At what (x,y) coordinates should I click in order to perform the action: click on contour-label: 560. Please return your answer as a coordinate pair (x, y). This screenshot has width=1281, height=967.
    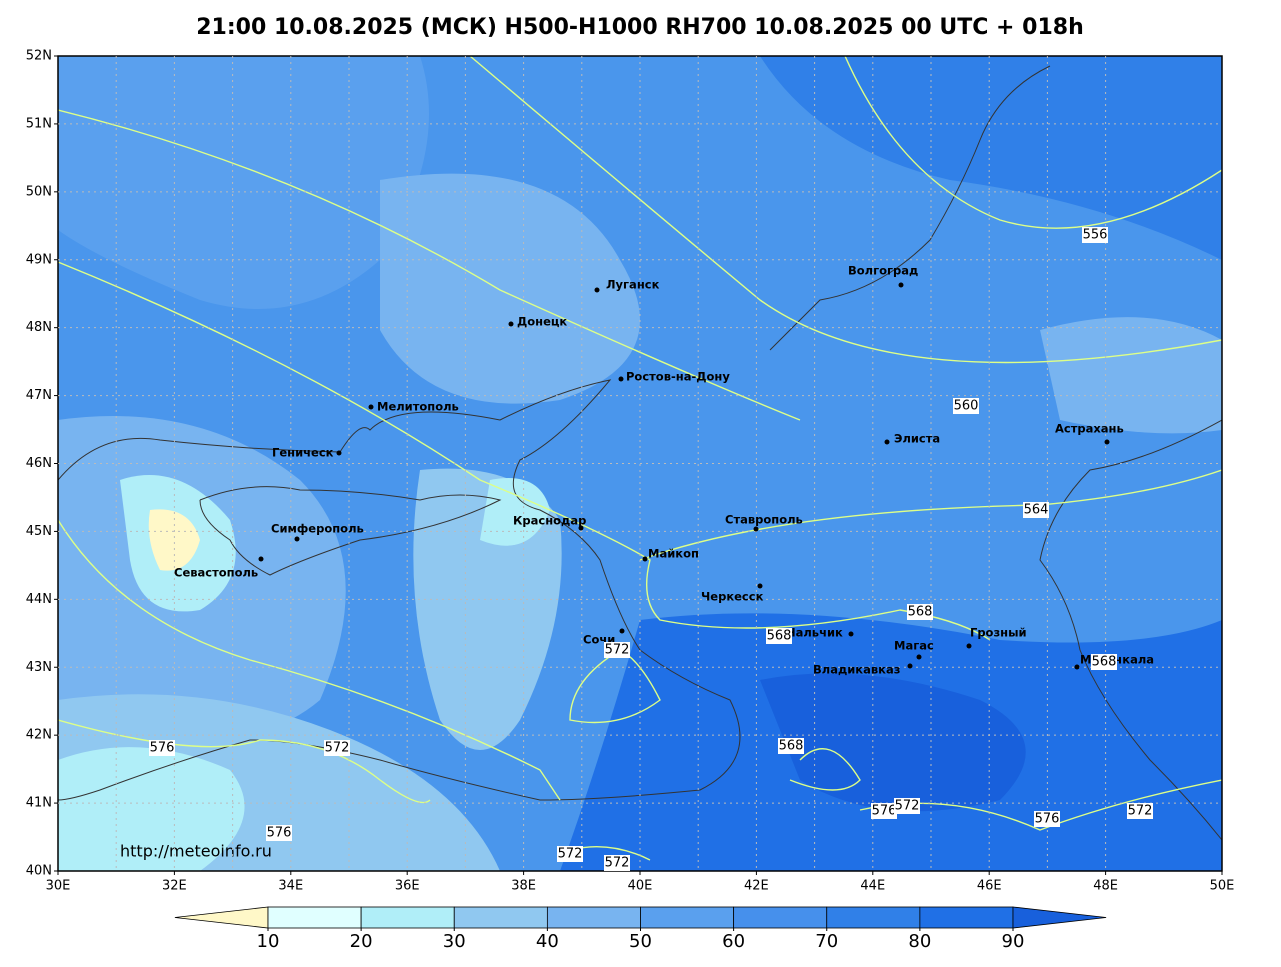
    Looking at the image, I should click on (966, 406).